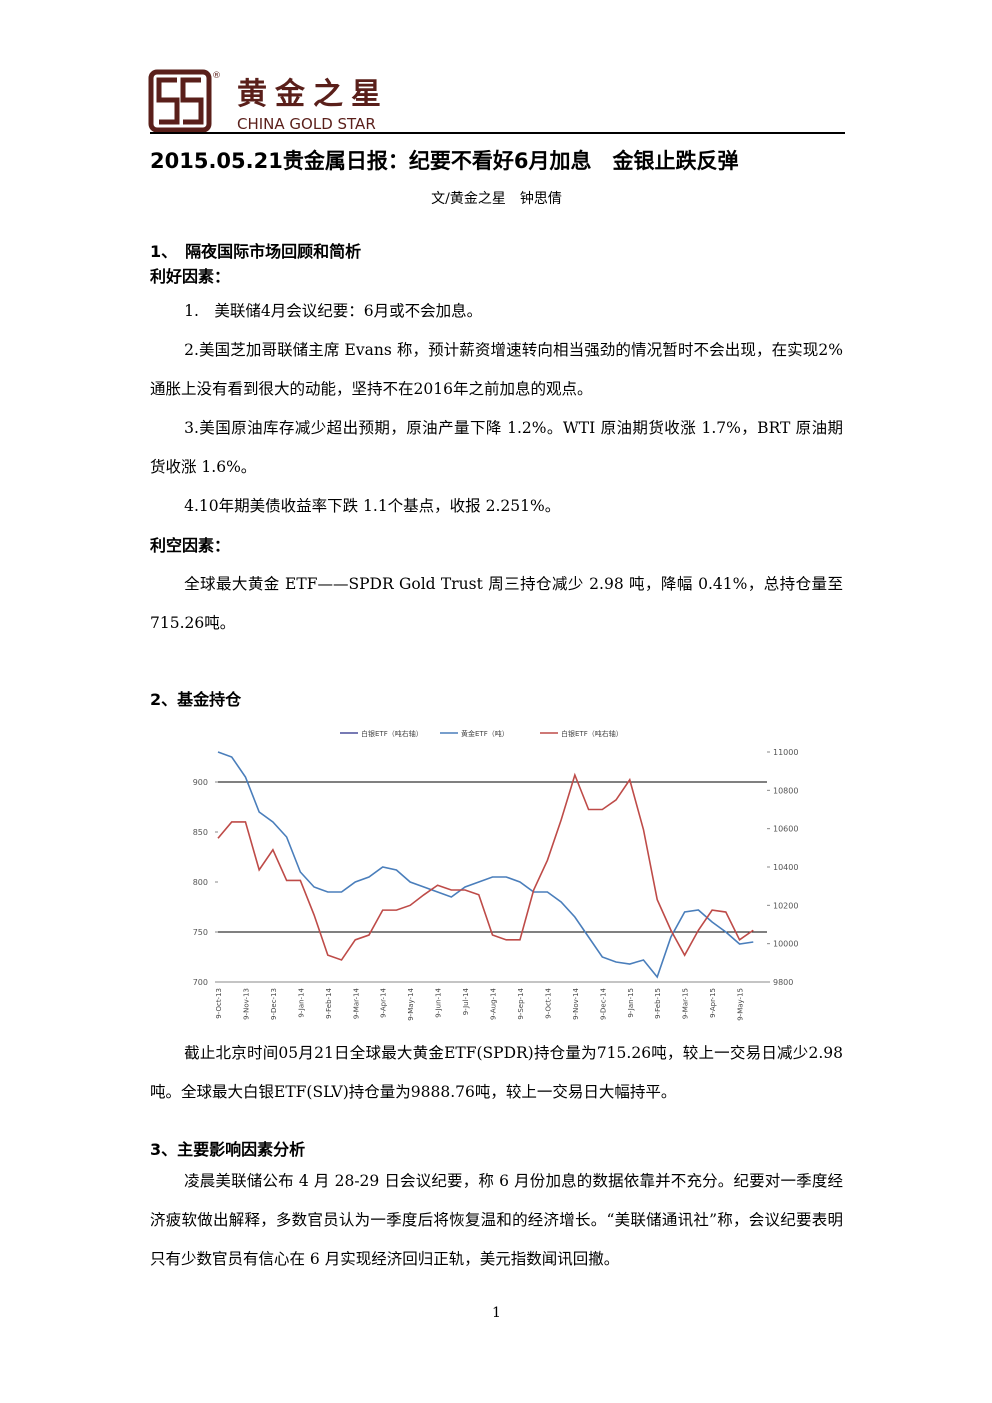 Image resolution: width=992 pixels, height=1403 pixels. What do you see at coordinates (372, 506) in the screenshot?
I see `paragraph: 4.10年期美债收益率下跌 1.1个基点，收报 2.251%。` at bounding box center [372, 506].